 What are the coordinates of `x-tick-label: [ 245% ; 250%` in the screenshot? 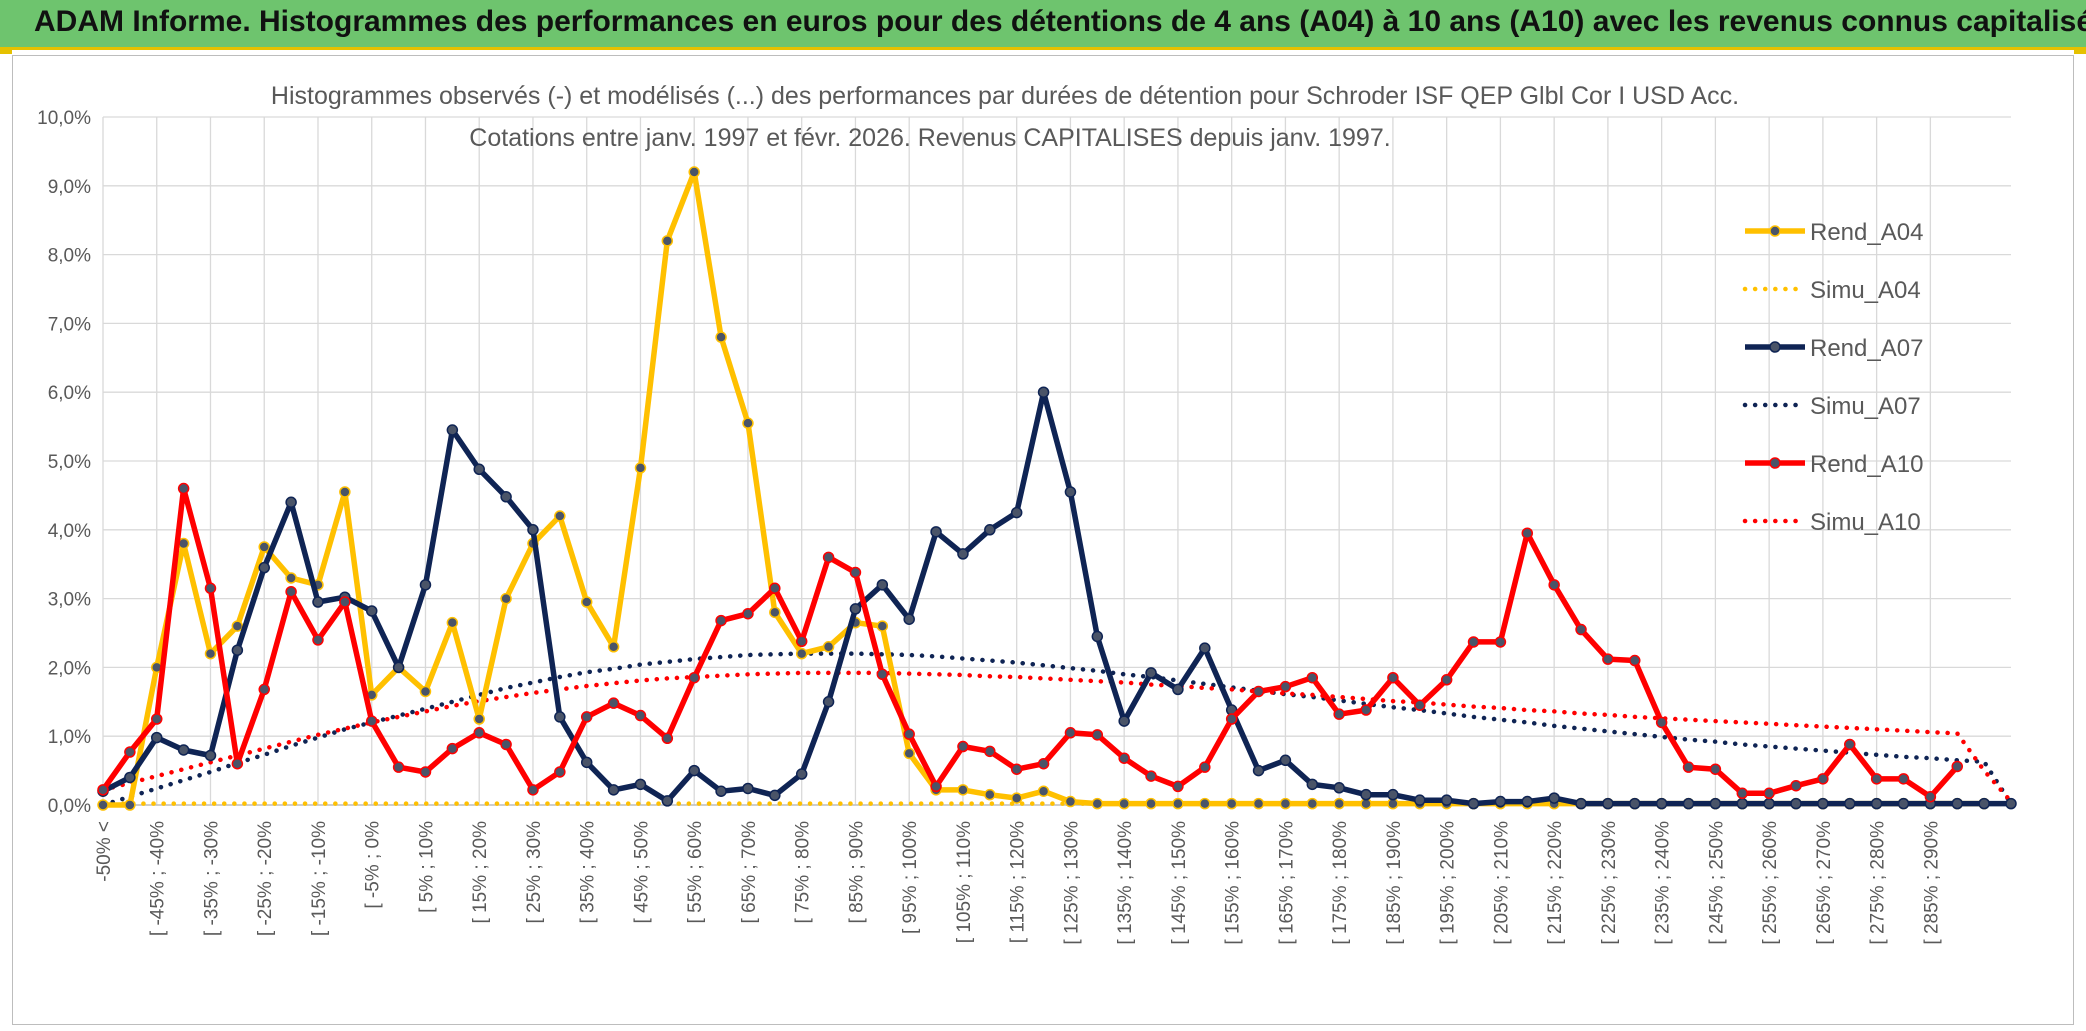 It's located at (1716, 883).